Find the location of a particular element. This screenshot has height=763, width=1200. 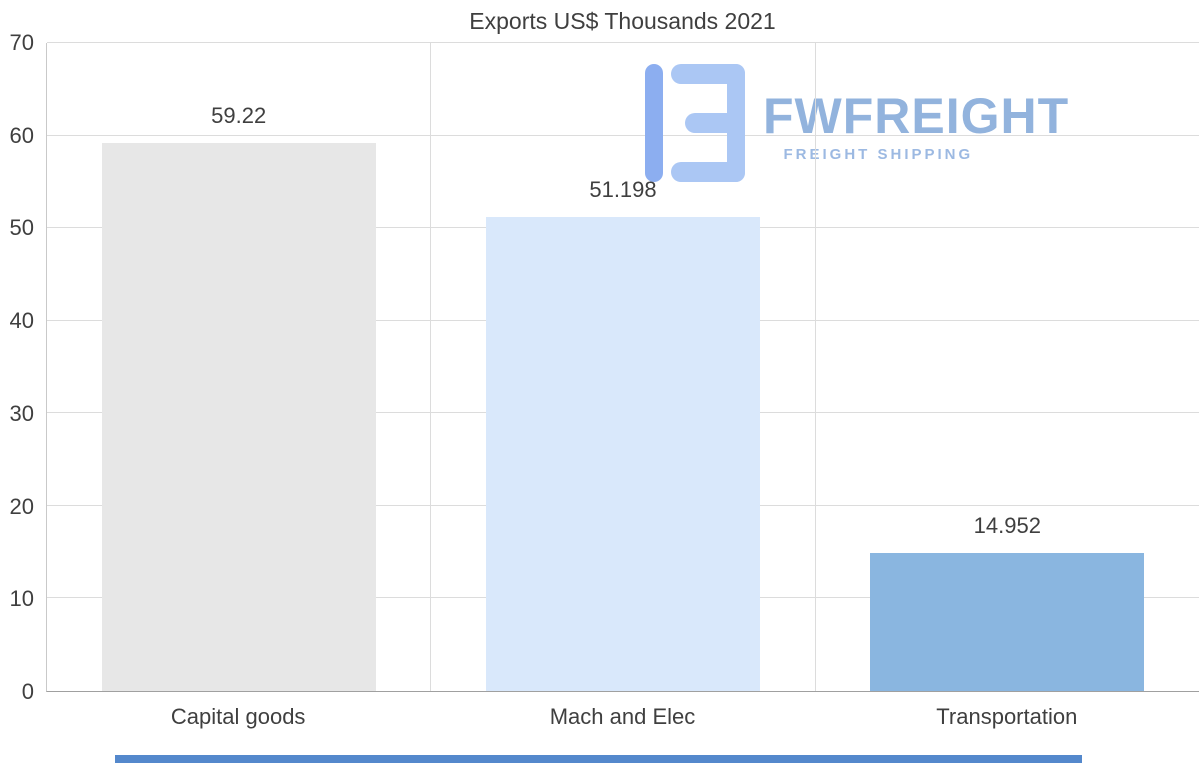

horizontal-scrollbar is located at coordinates (598, 759).